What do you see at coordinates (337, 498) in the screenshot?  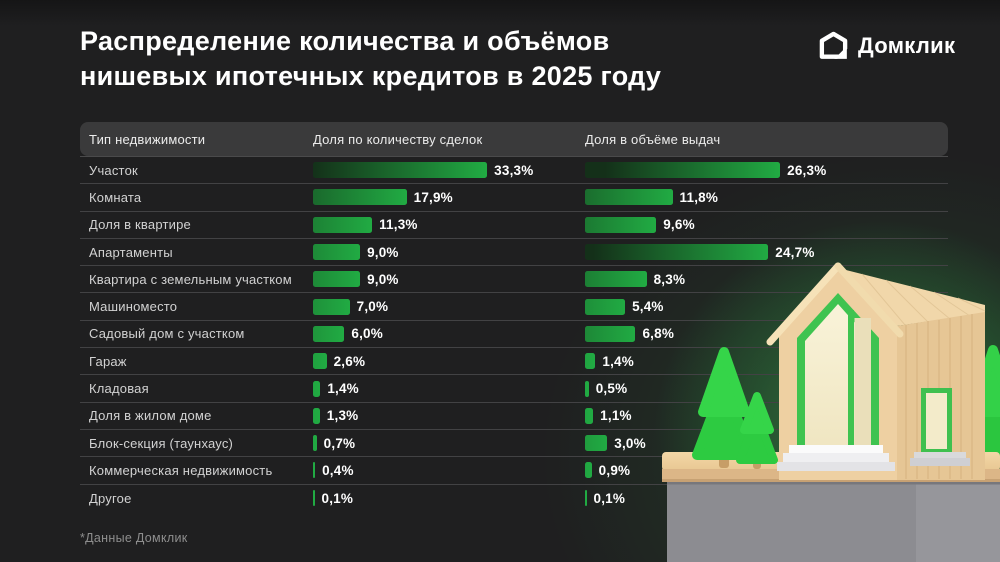 I see `count-value: 0,1%` at bounding box center [337, 498].